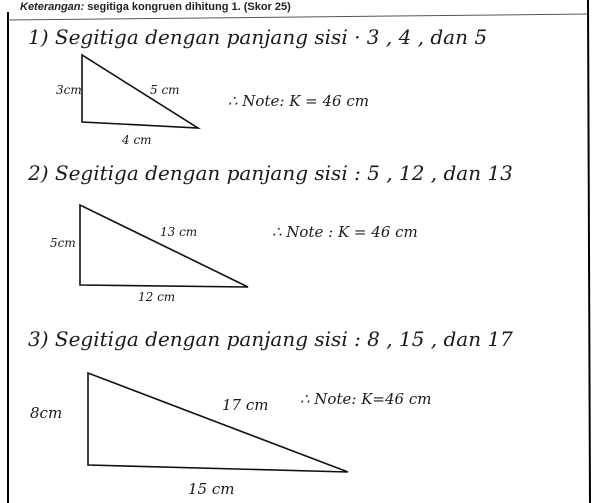 The image size is (601, 503). Describe the element at coordinates (136, 140) in the screenshot. I see `side-label: 4 cm` at that location.